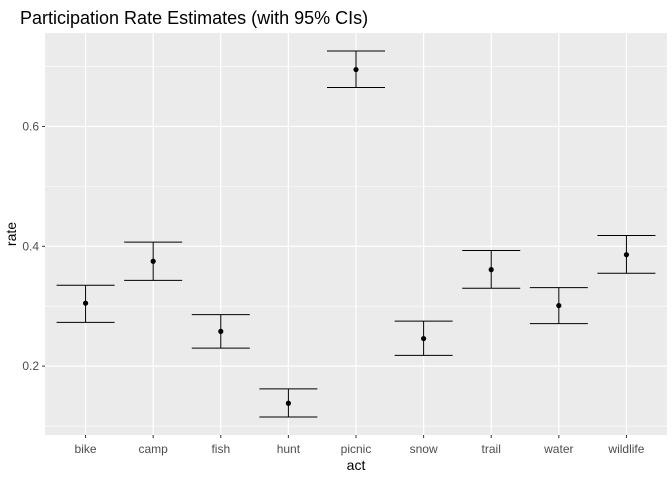 The height and width of the screenshot is (480, 672). What do you see at coordinates (491, 270) in the screenshot?
I see `point-trail` at bounding box center [491, 270].